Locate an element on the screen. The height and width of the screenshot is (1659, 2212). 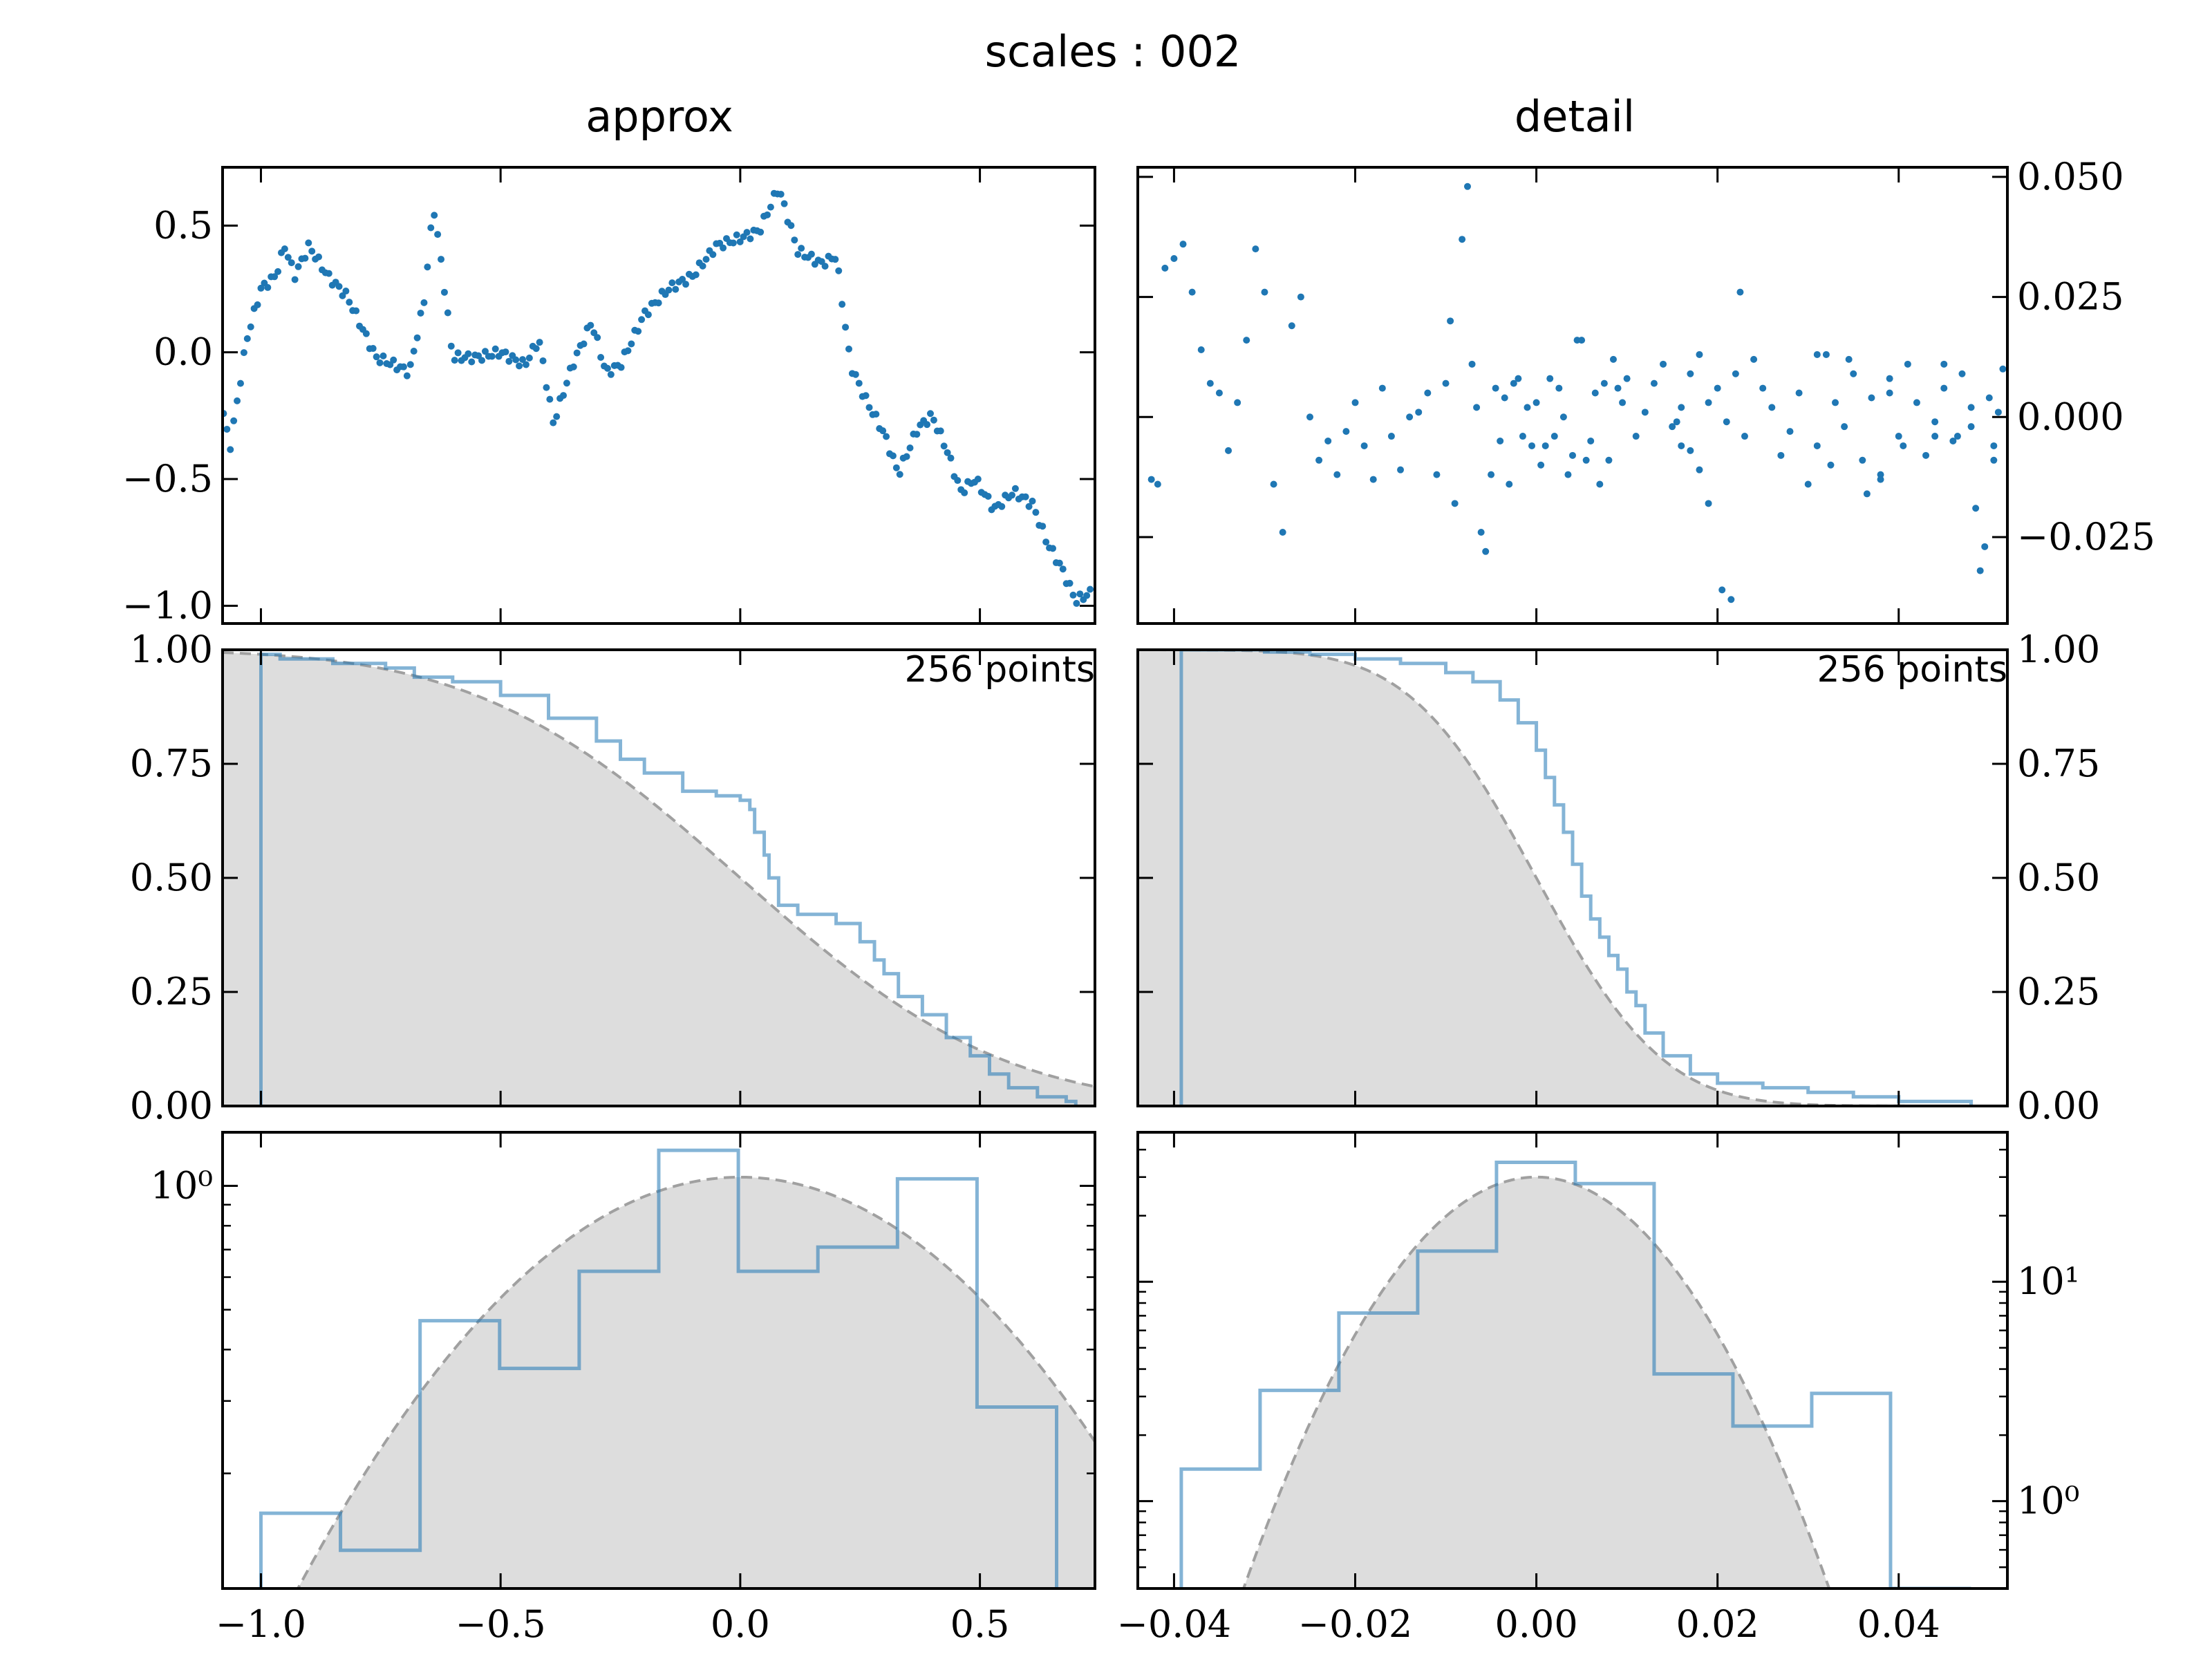
x-tick-label: −1.0 is located at coordinates (261, 1624).